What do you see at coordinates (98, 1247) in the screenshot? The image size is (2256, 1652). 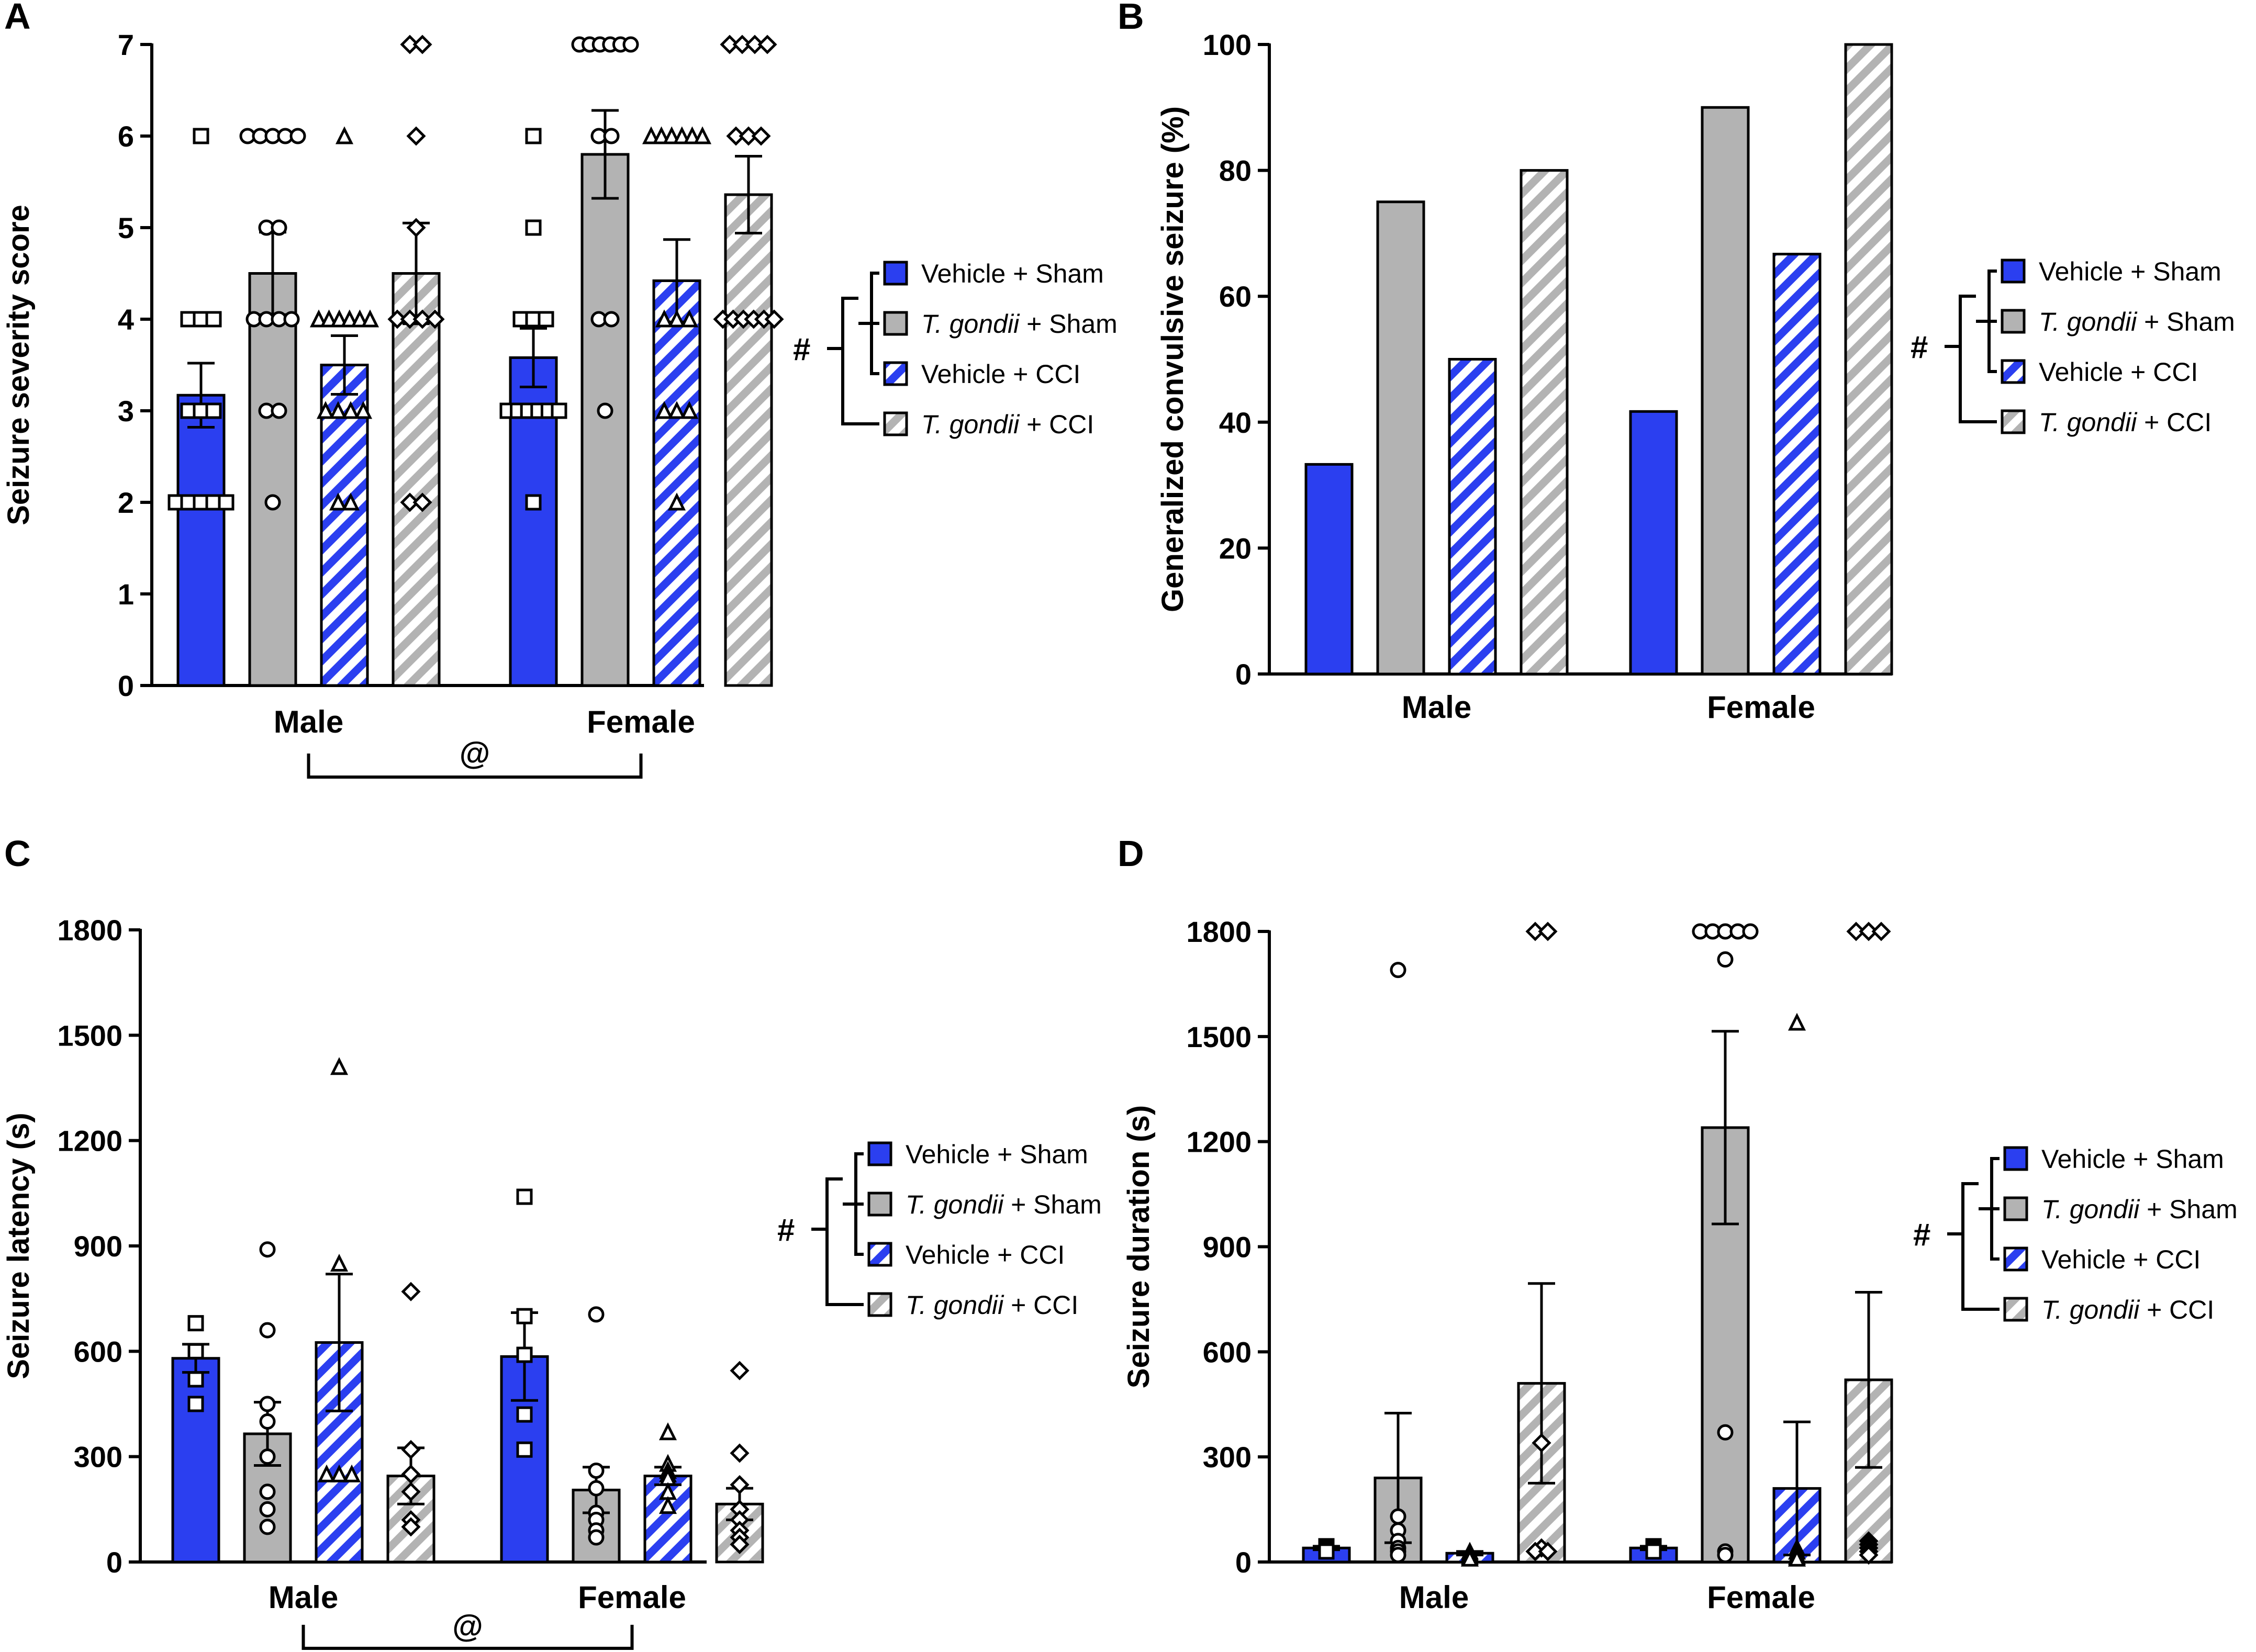 I see `y-tick-label: 900` at bounding box center [98, 1247].